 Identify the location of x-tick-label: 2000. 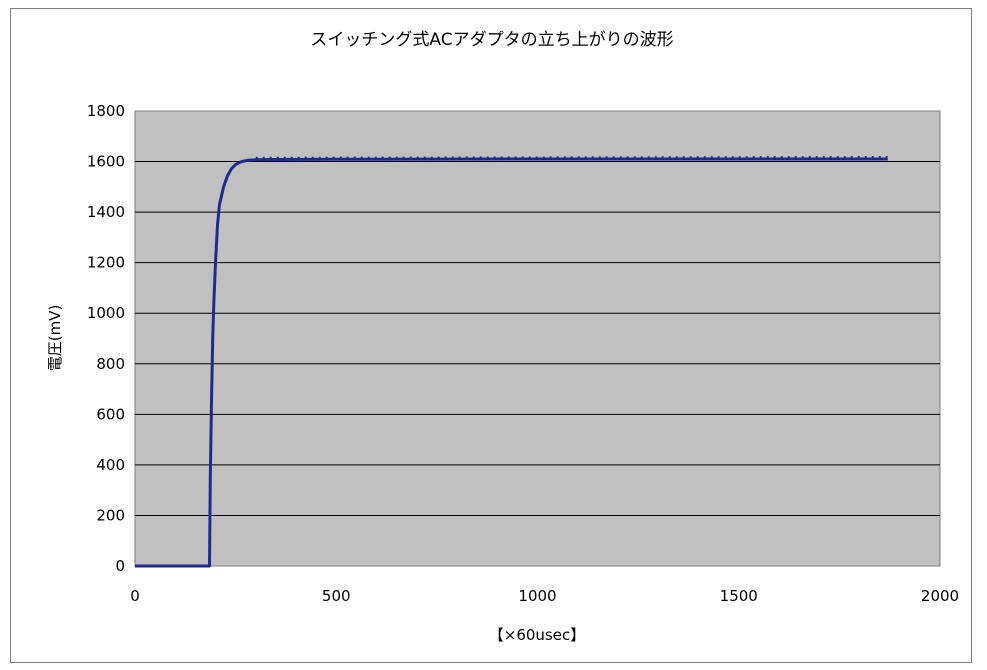
(940, 596).